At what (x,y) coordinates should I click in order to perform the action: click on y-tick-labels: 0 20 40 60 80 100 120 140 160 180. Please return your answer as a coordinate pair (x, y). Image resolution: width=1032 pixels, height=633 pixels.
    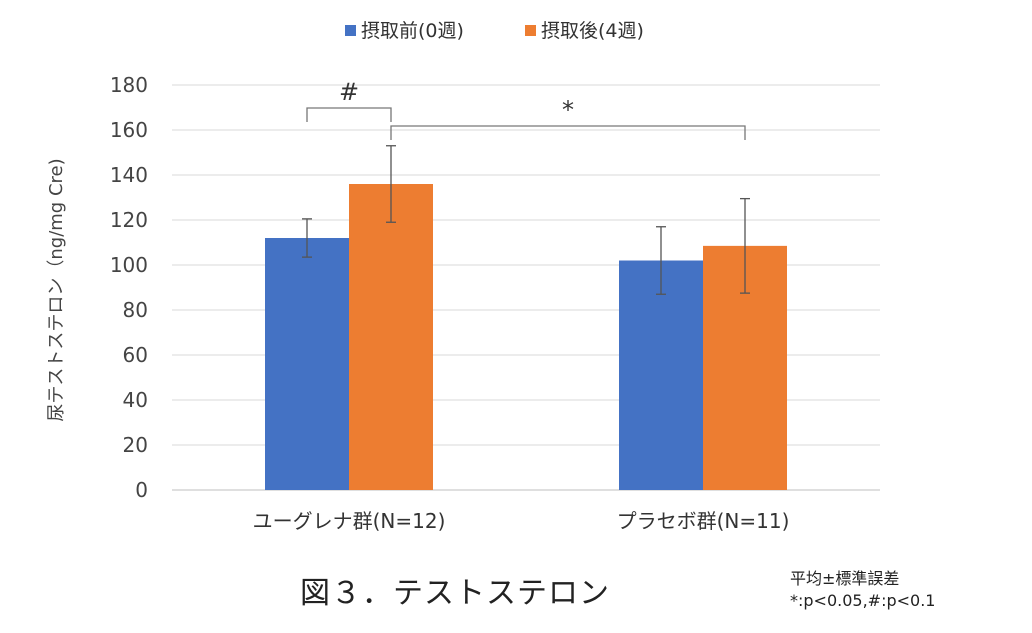
    Looking at the image, I should click on (129, 287).